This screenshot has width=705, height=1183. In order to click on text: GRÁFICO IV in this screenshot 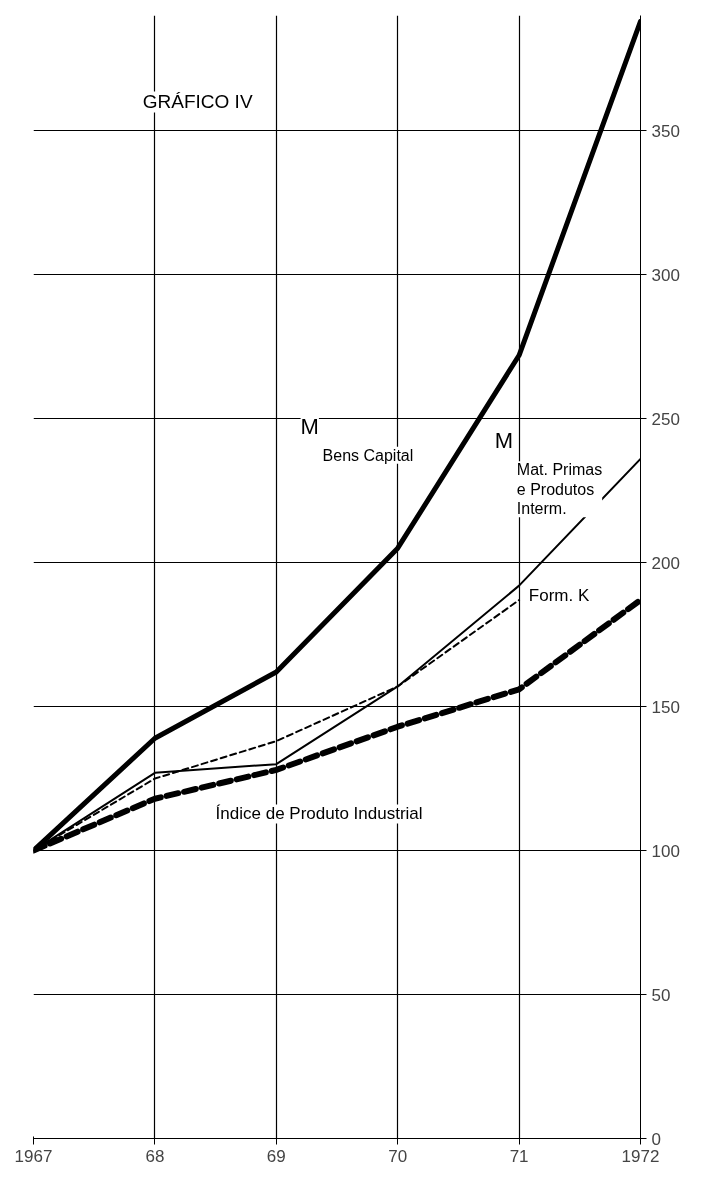, I will do `click(197, 102)`.